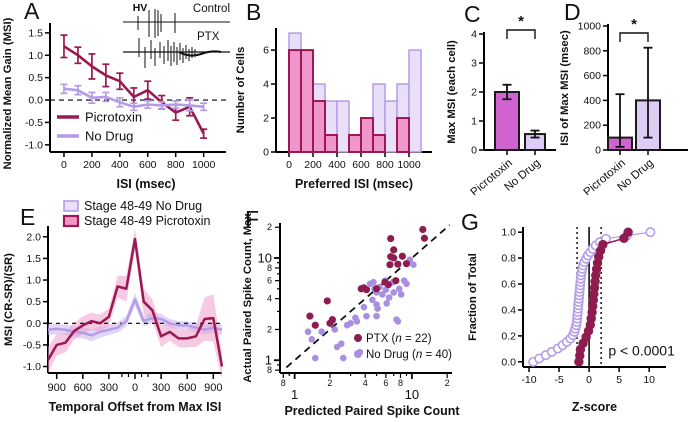 The width and height of the screenshot is (694, 422). I want to click on svg-text: 1, so click(294, 394).